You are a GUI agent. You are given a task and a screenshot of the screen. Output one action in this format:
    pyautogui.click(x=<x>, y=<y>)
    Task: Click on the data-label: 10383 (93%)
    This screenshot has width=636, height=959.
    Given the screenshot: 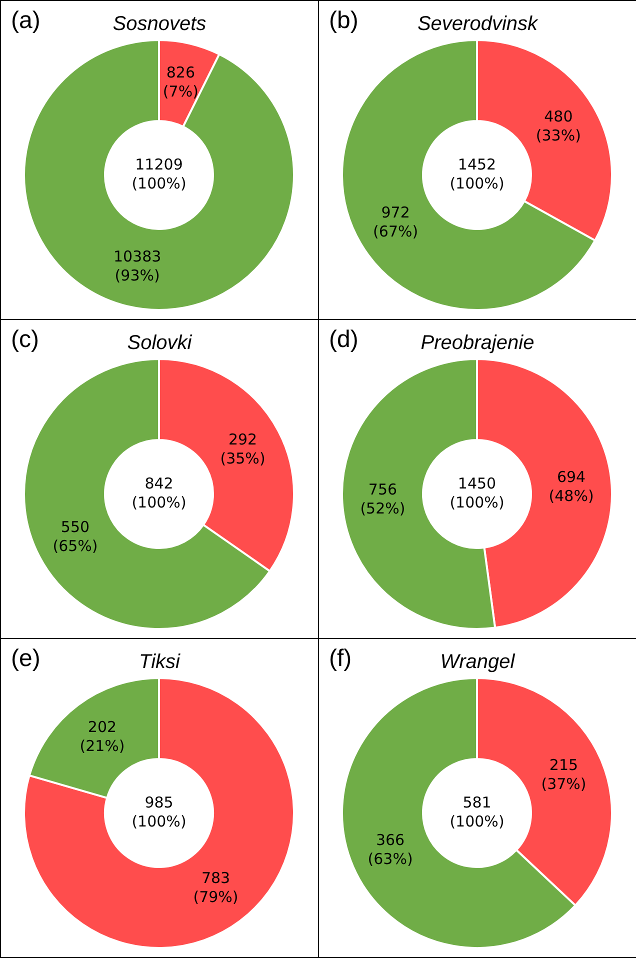 What is the action you would take?
    pyautogui.click(x=137, y=265)
    